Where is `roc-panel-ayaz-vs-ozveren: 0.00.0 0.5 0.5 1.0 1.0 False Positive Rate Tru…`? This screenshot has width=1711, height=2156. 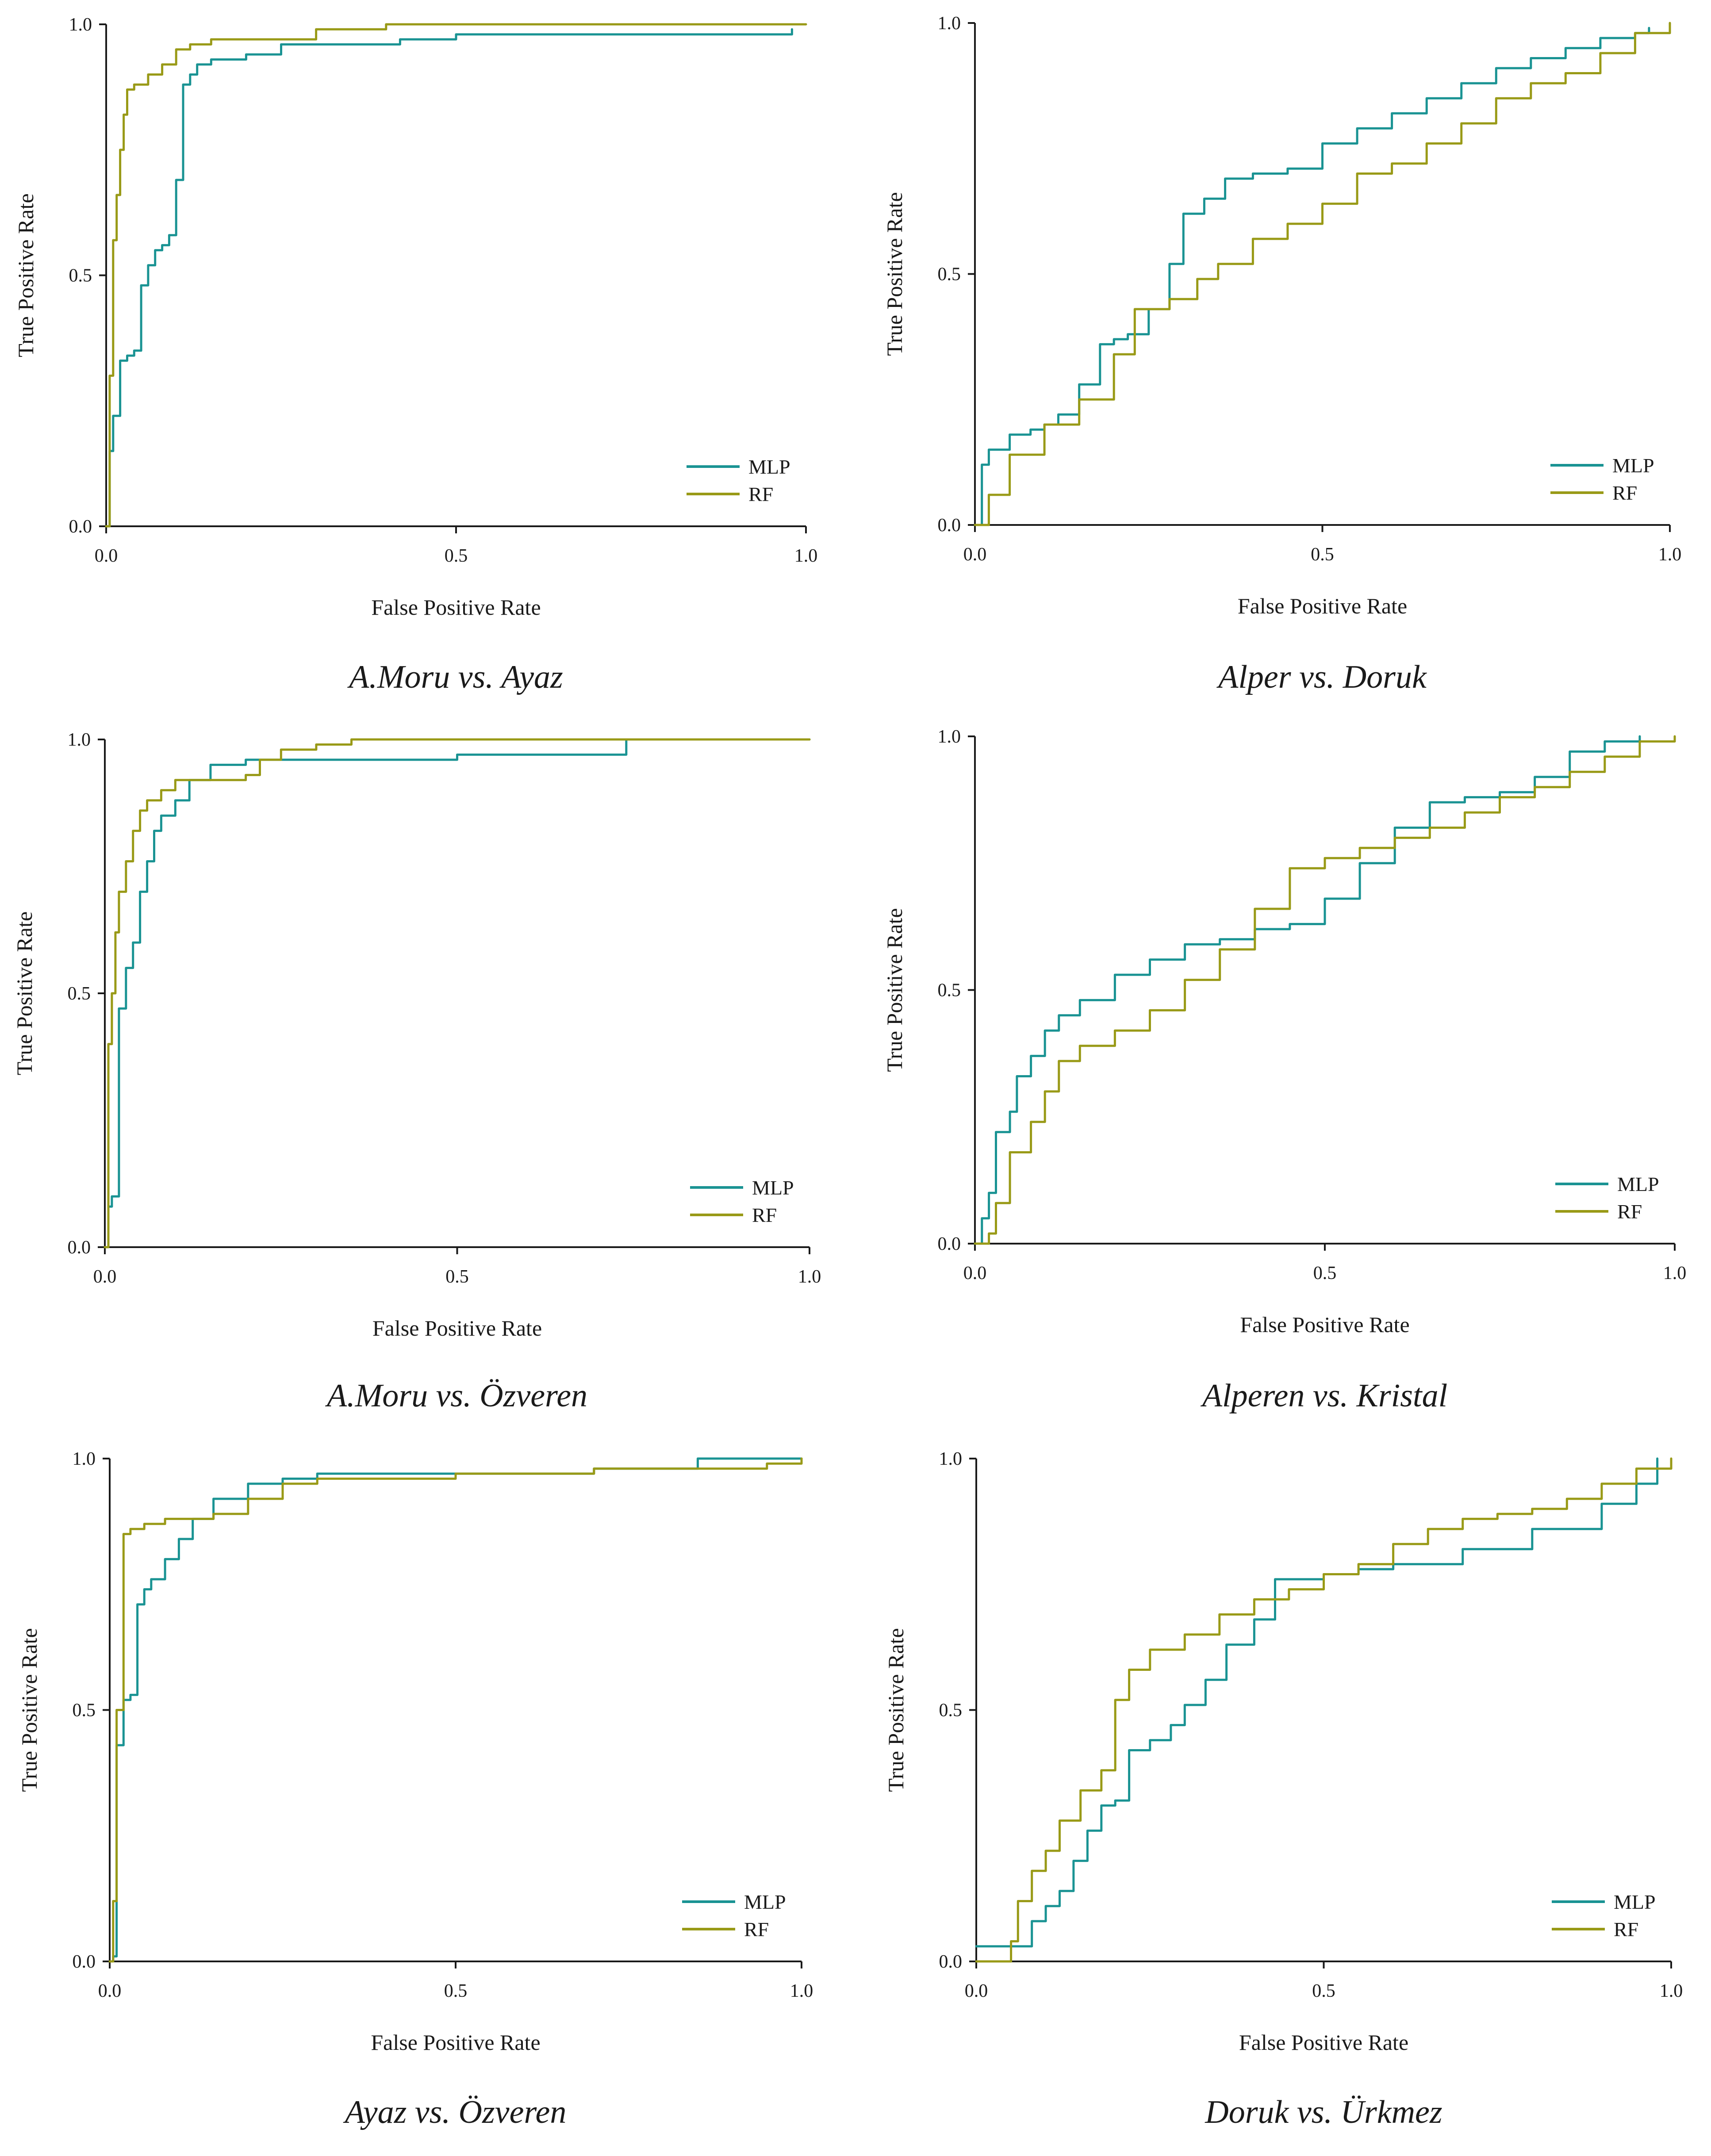 roc-panel-ayaz-vs-ozveren: 0.00.0 0.5 0.5 1.0 1.0 False Positive Rate Tru… is located at coordinates (415, 1789).